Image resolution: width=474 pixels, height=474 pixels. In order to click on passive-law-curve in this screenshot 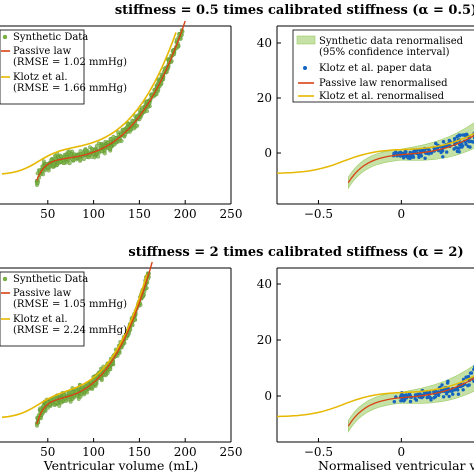, I will do `click(111, 100)`.